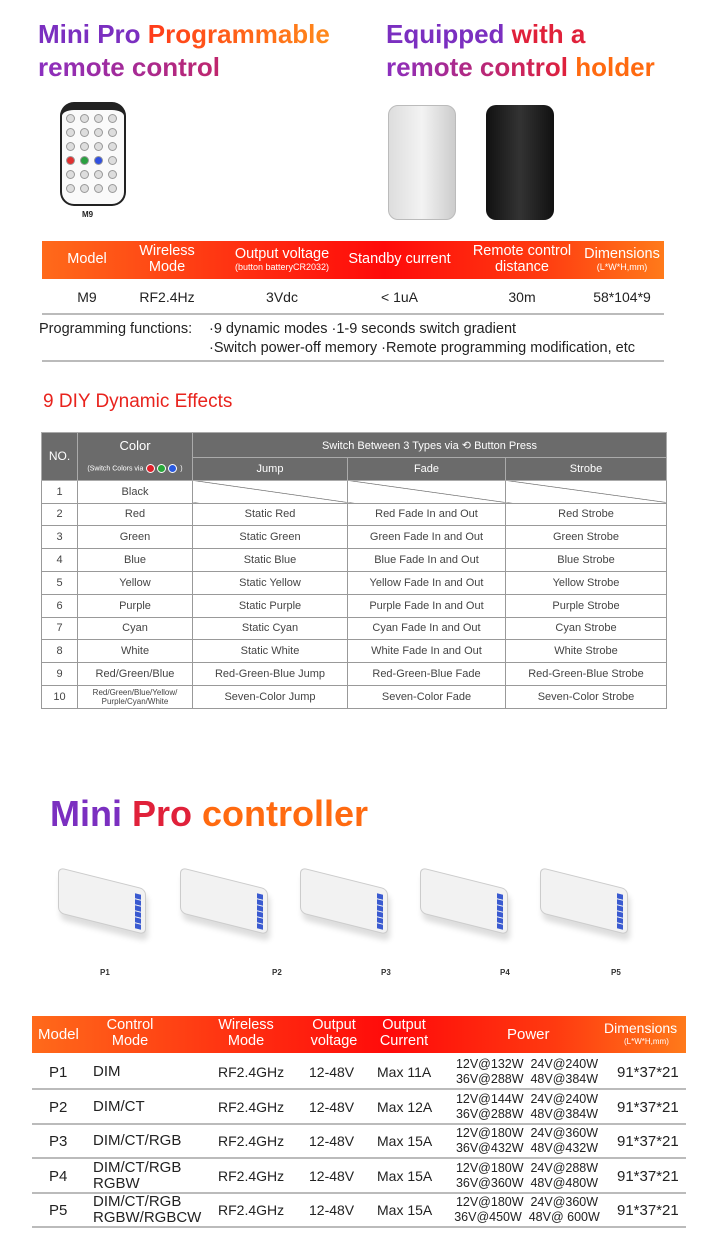 This screenshot has height=1258, width=720. What do you see at coordinates (332, 1106) in the screenshot?
I see `cell-voltage: 12-48V` at bounding box center [332, 1106].